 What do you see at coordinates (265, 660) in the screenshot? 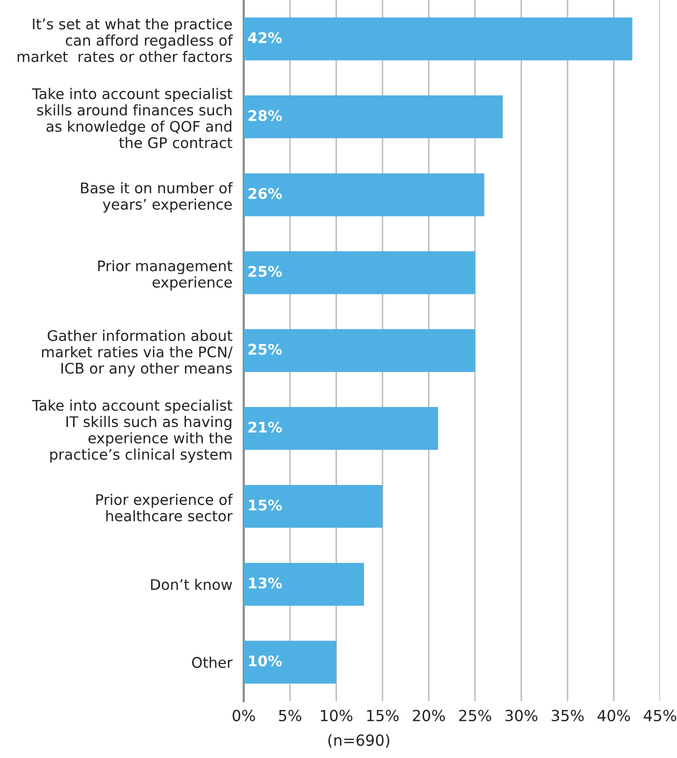
I see `data-label: 10%` at bounding box center [265, 660].